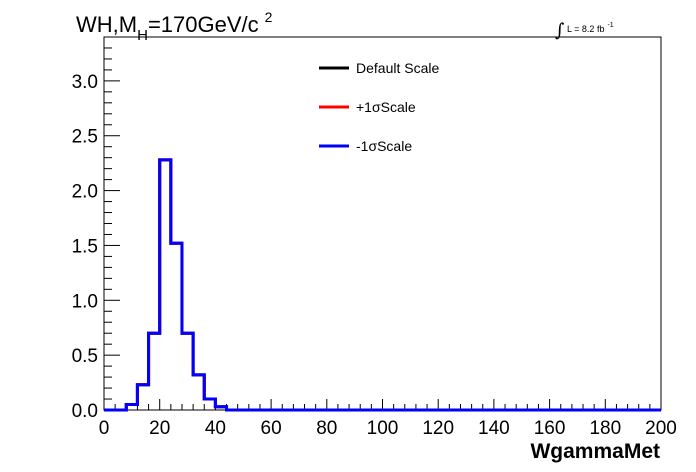 This screenshot has height=472, width=696. I want to click on chart-title: WH,MH=170GeV/c 2, so click(174, 26).